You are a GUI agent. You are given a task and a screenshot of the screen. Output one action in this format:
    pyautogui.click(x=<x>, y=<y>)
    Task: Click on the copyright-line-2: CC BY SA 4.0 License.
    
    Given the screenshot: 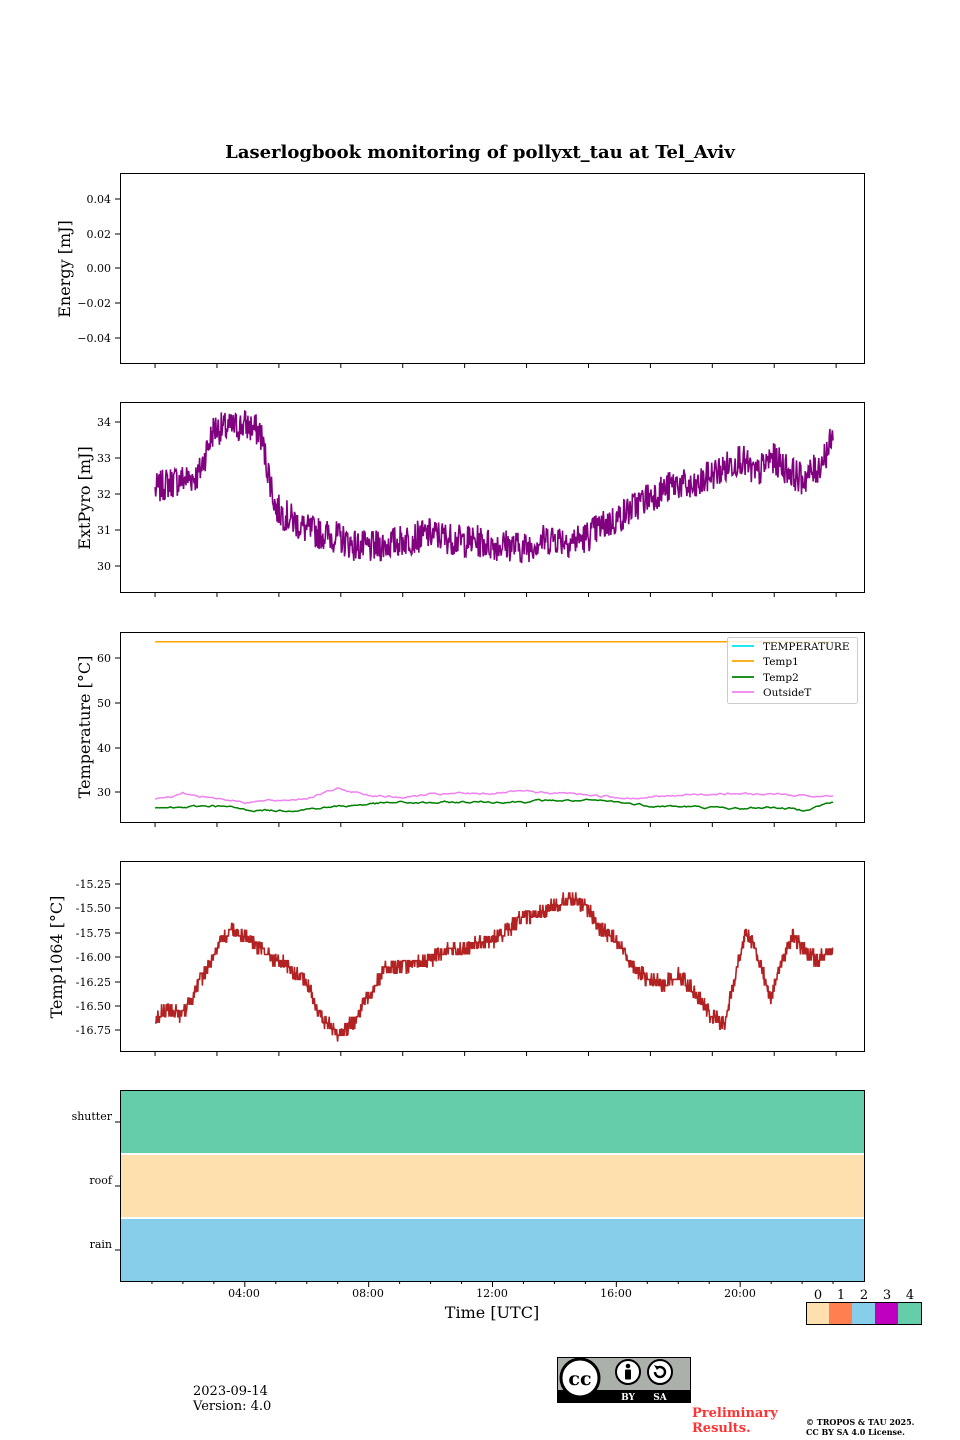 What is the action you would take?
    pyautogui.click(x=855, y=1432)
    